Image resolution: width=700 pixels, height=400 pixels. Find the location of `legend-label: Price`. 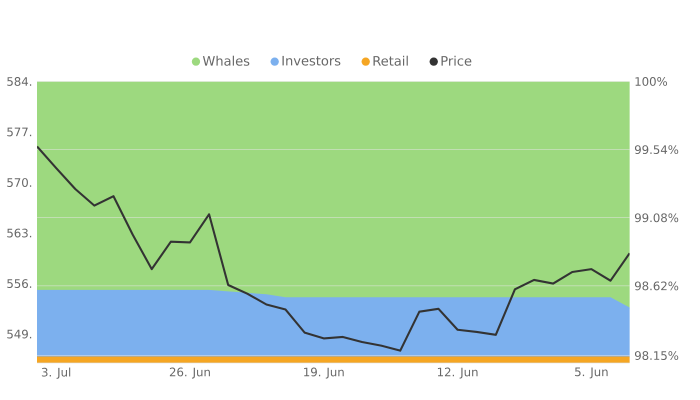

legend-label: Price is located at coordinates (457, 61).